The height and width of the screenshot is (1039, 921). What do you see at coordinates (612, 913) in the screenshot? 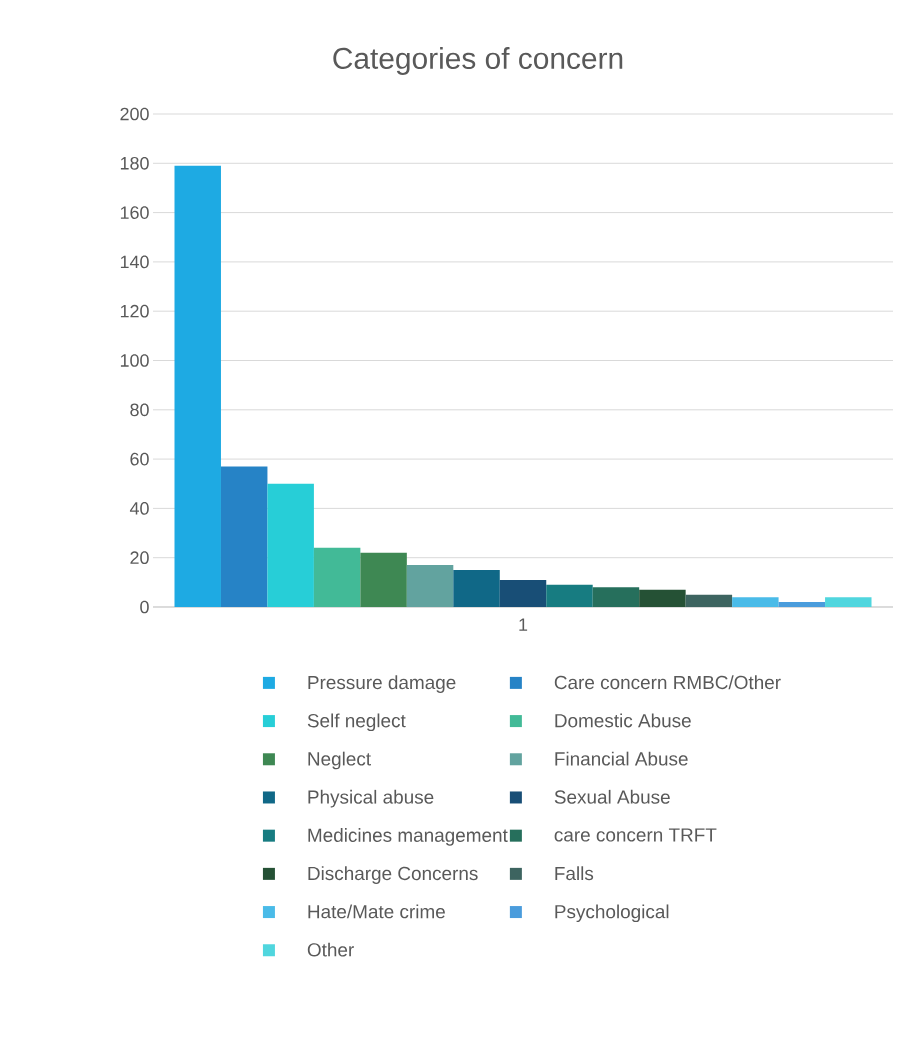
I see `legend-label: Psychological` at bounding box center [612, 913].